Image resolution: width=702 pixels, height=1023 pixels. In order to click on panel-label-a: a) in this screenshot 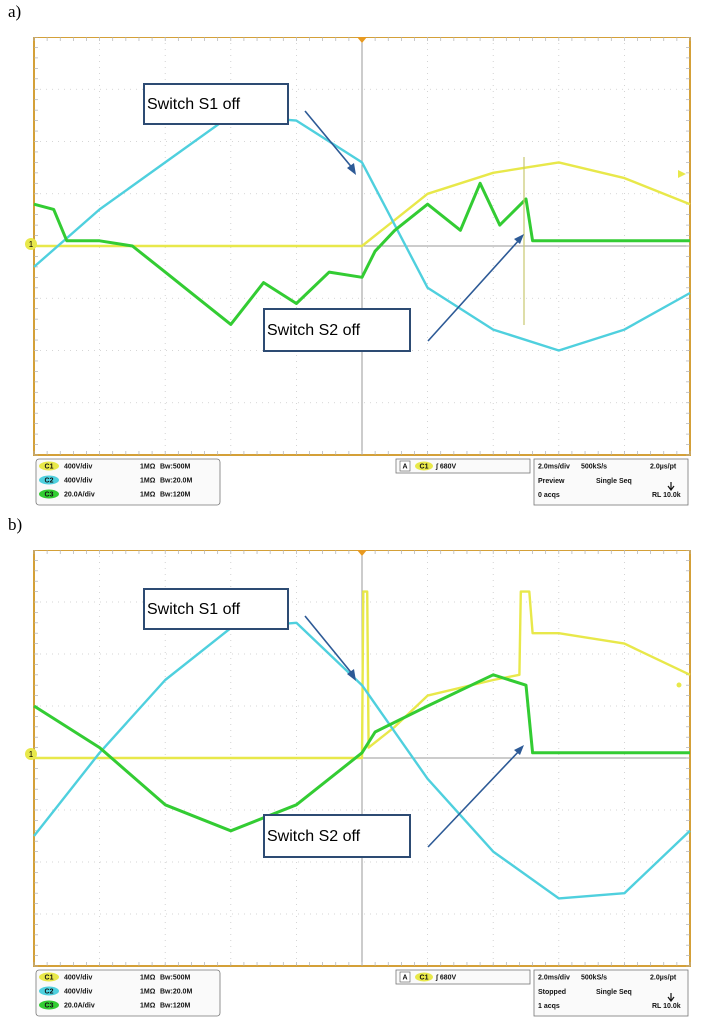, I will do `click(15, 11)`.